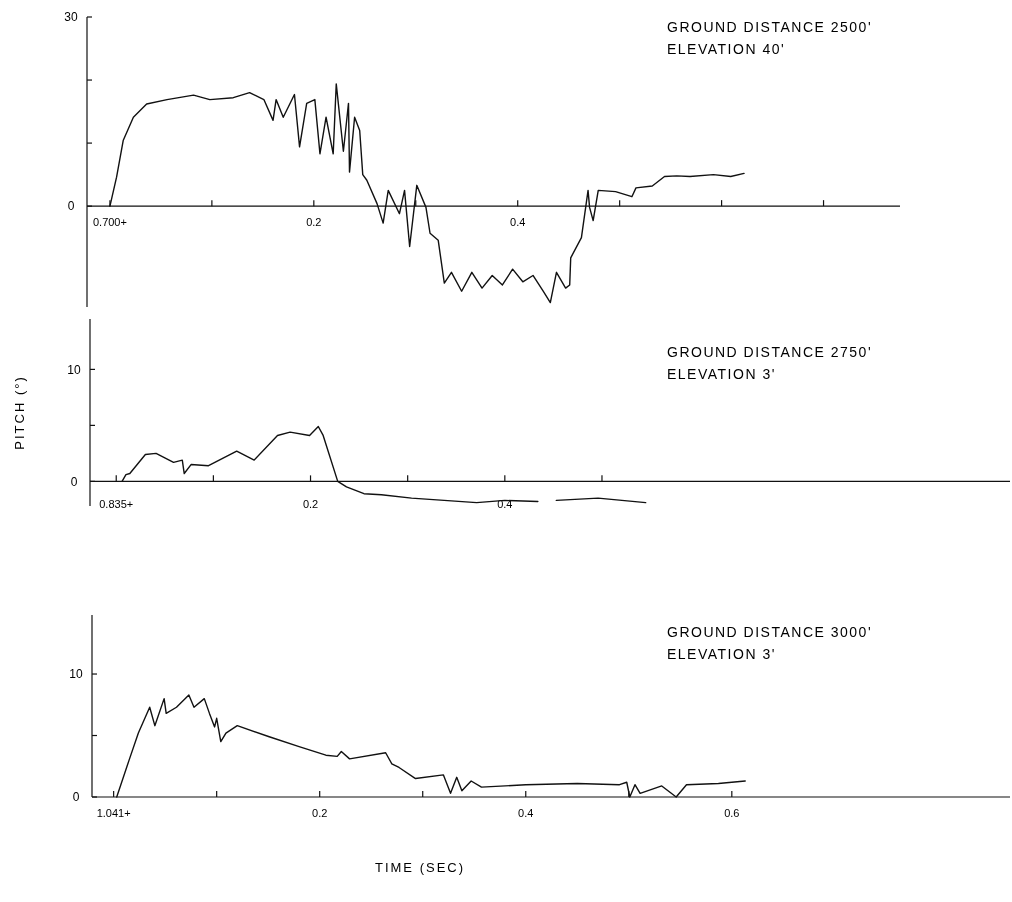 The width and height of the screenshot is (1012, 902). What do you see at coordinates (770, 27) in the screenshot?
I see `annotation: GROUND DISTANCE 2500'` at bounding box center [770, 27].